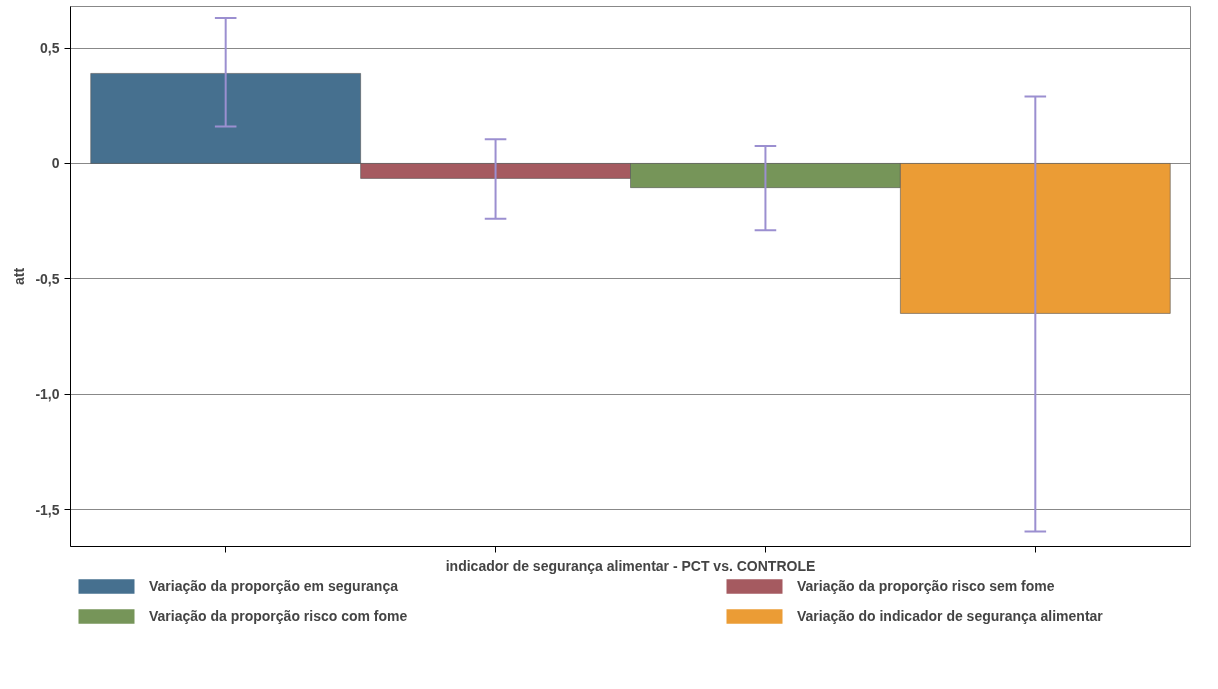 This screenshot has height=689, width=1218. I want to click on legend-label: Variação da proporção risco com fome, so click(279, 616).